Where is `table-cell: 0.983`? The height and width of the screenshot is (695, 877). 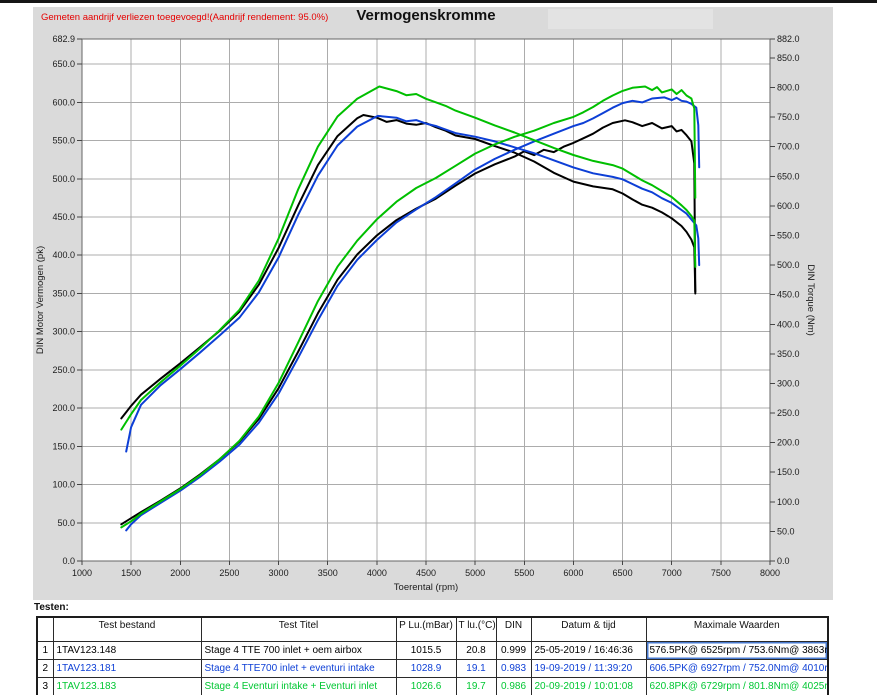 table-cell: 0.983 is located at coordinates (513, 668).